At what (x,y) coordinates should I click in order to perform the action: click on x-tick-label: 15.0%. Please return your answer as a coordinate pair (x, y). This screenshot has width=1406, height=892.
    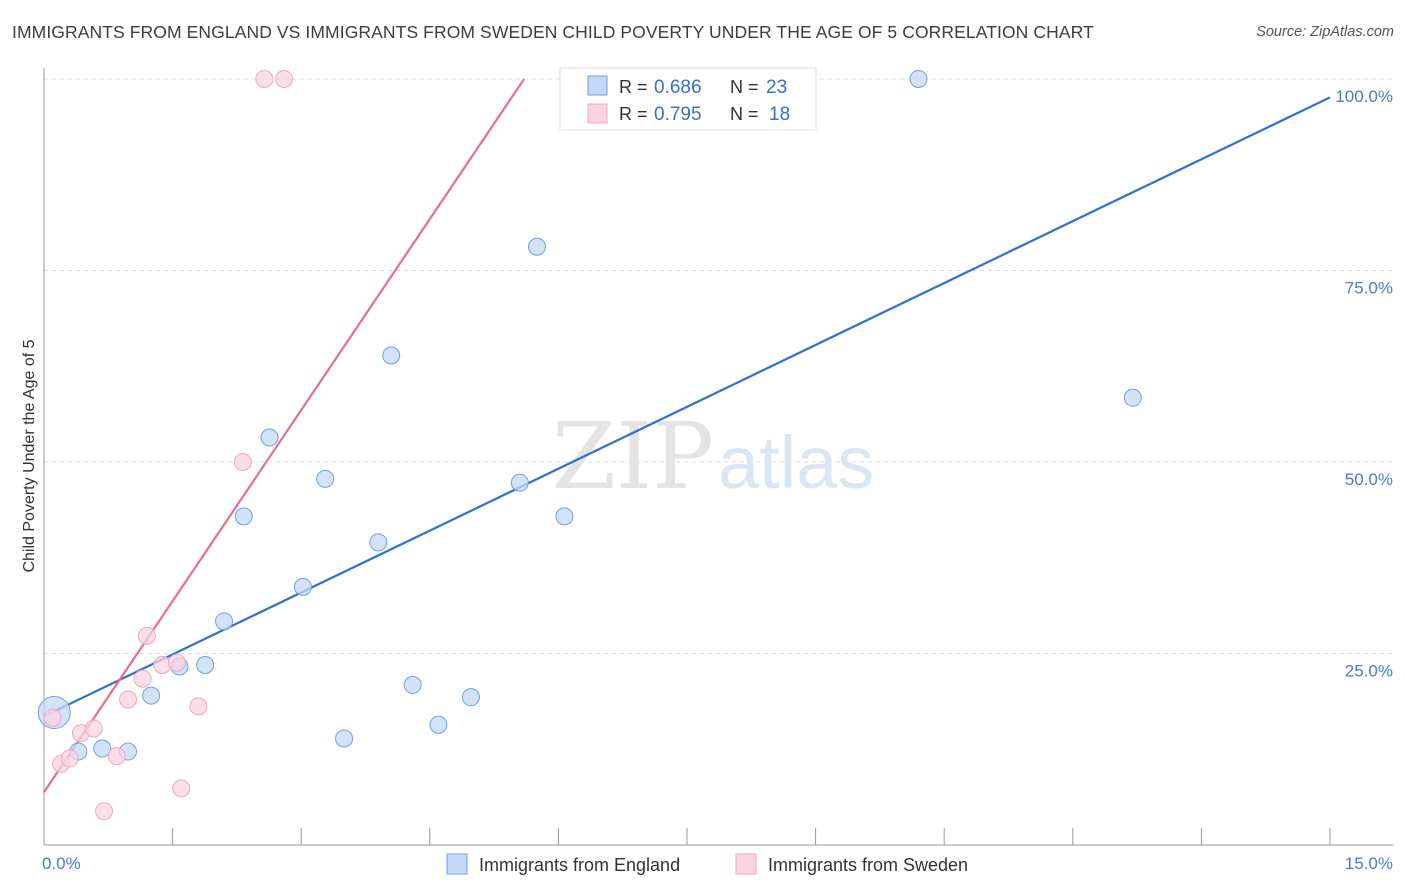
    Looking at the image, I should click on (1369, 863).